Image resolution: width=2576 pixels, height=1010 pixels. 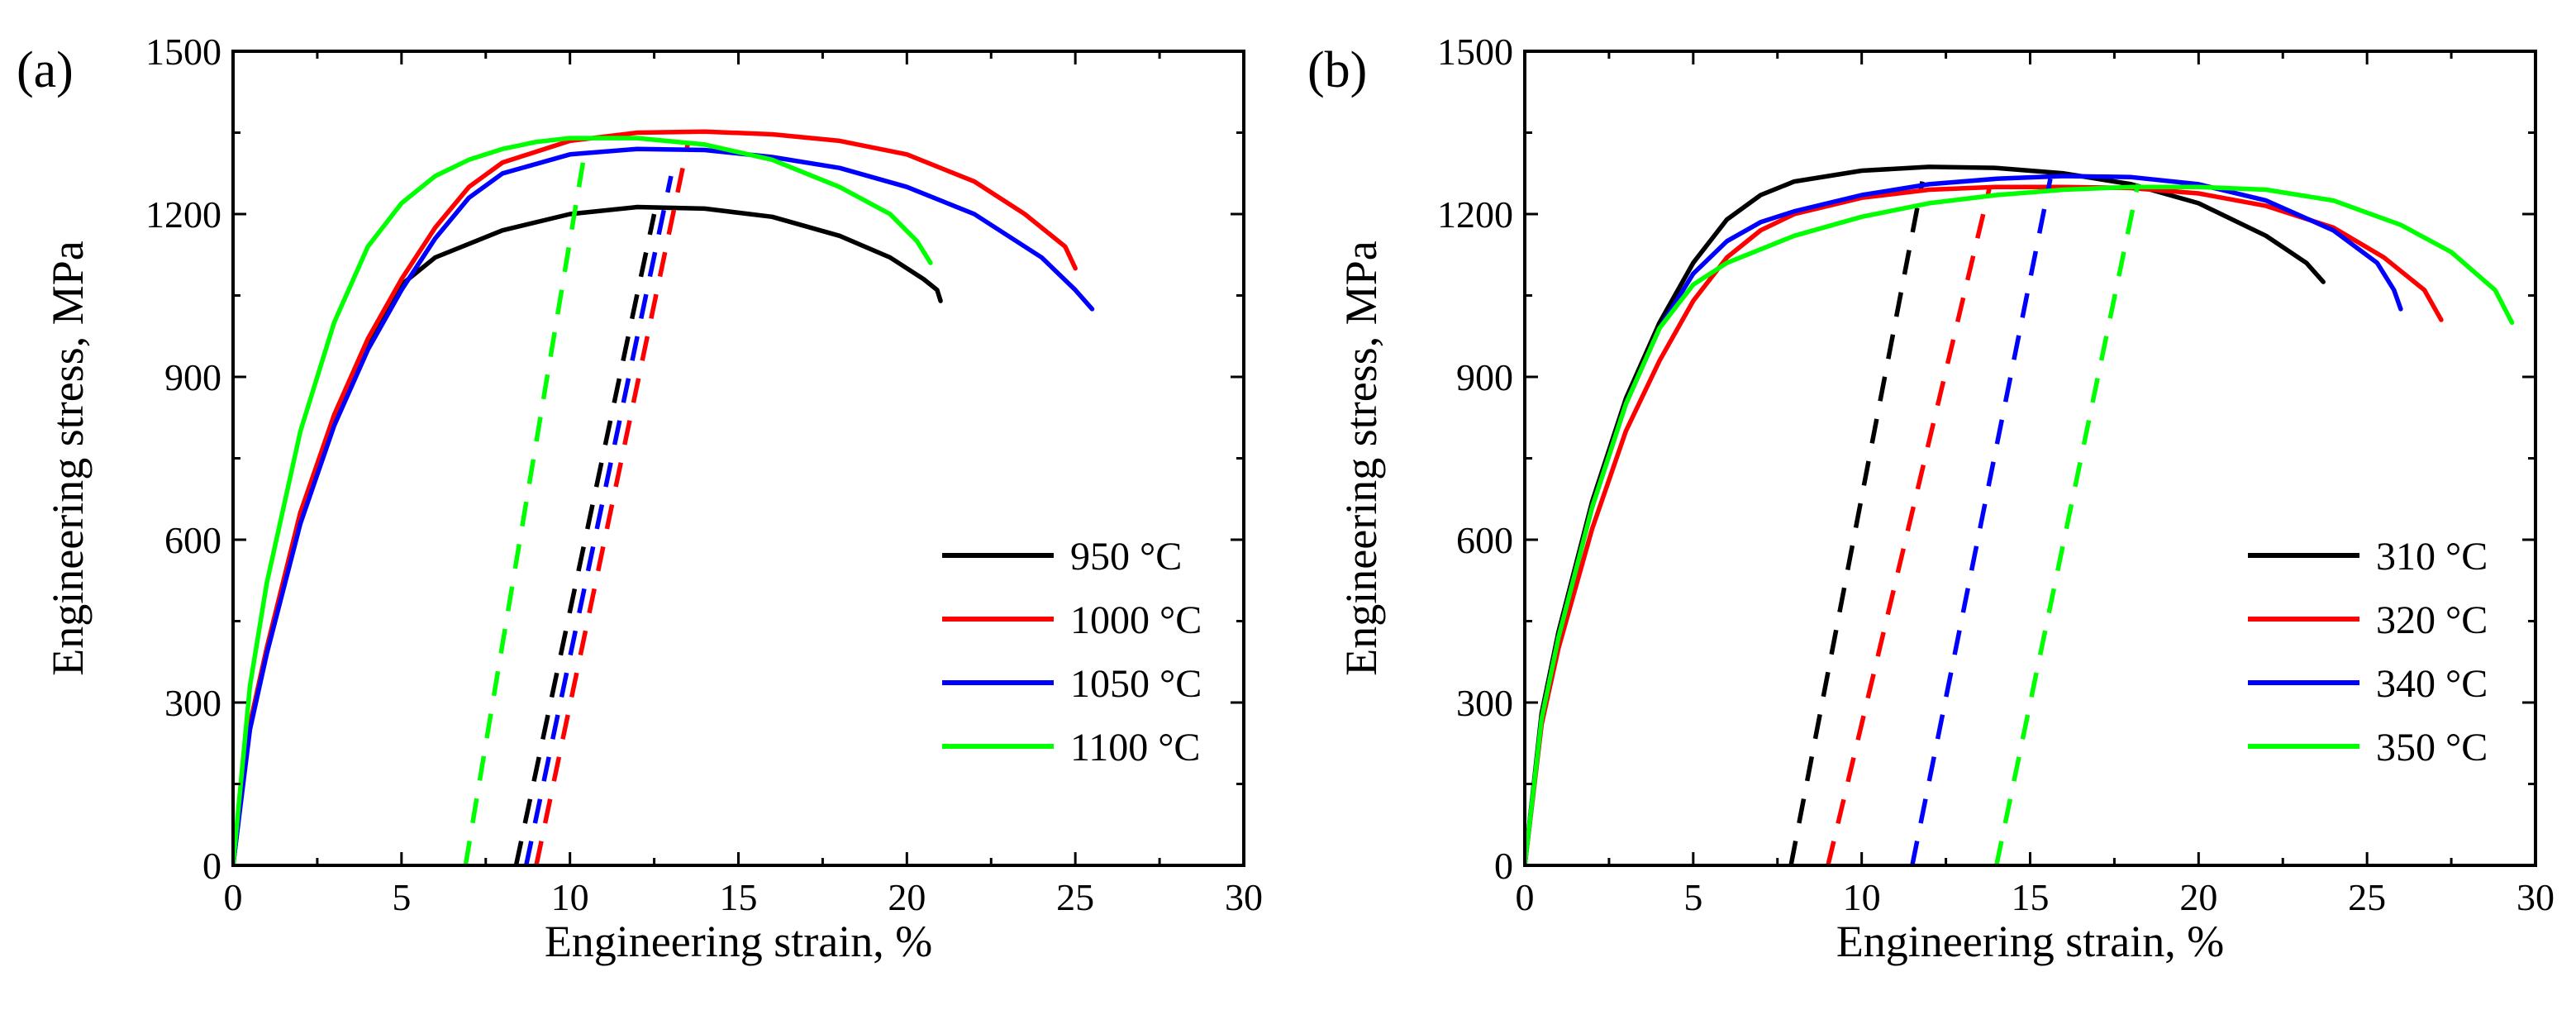 What do you see at coordinates (1126, 557) in the screenshot?
I see `legend-label: 950 °C` at bounding box center [1126, 557].